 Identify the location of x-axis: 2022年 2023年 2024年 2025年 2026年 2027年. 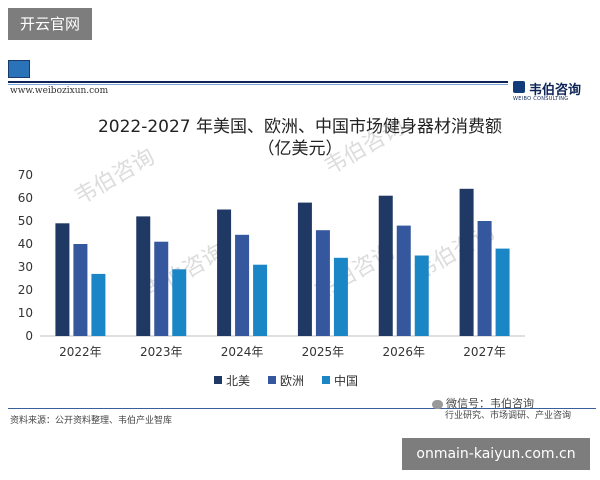
(282, 352).